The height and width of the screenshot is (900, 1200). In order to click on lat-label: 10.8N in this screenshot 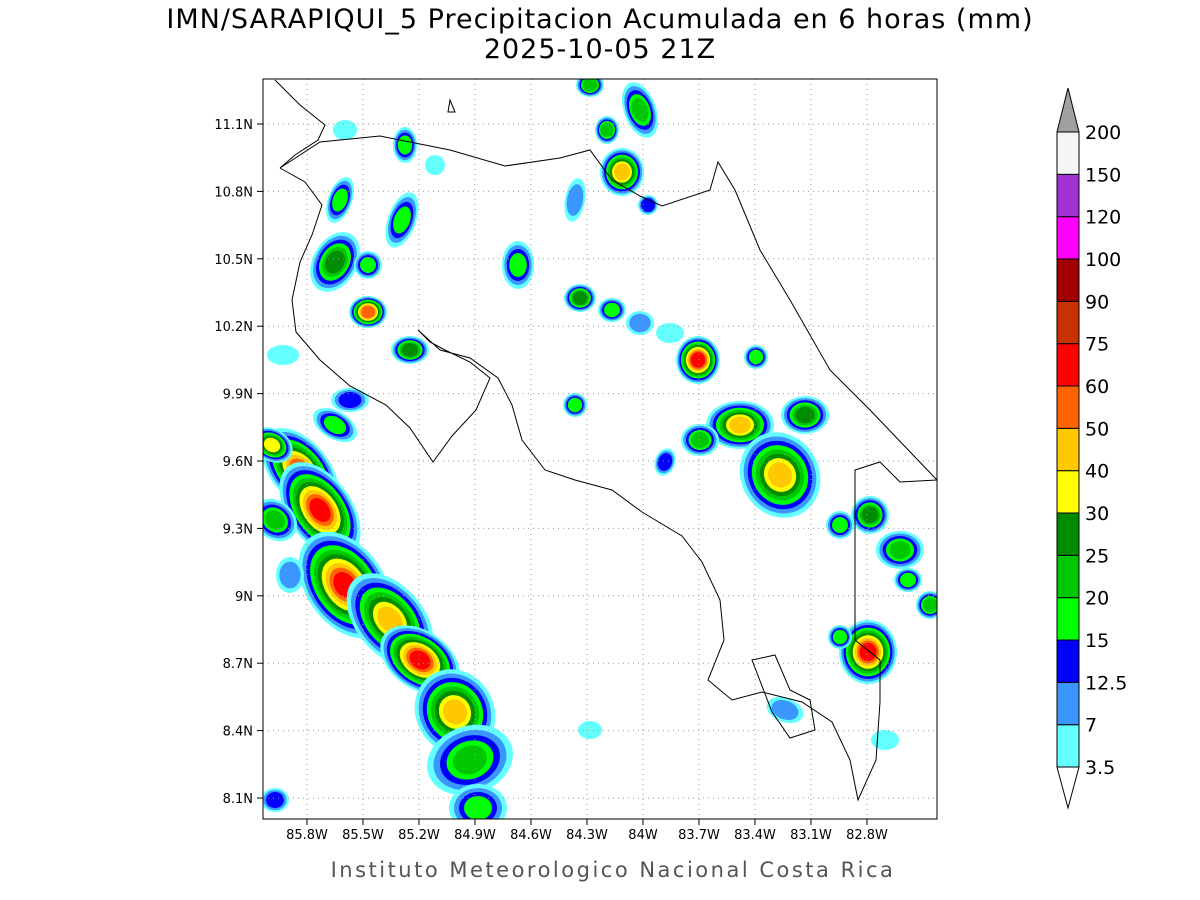, I will do `click(233, 192)`.